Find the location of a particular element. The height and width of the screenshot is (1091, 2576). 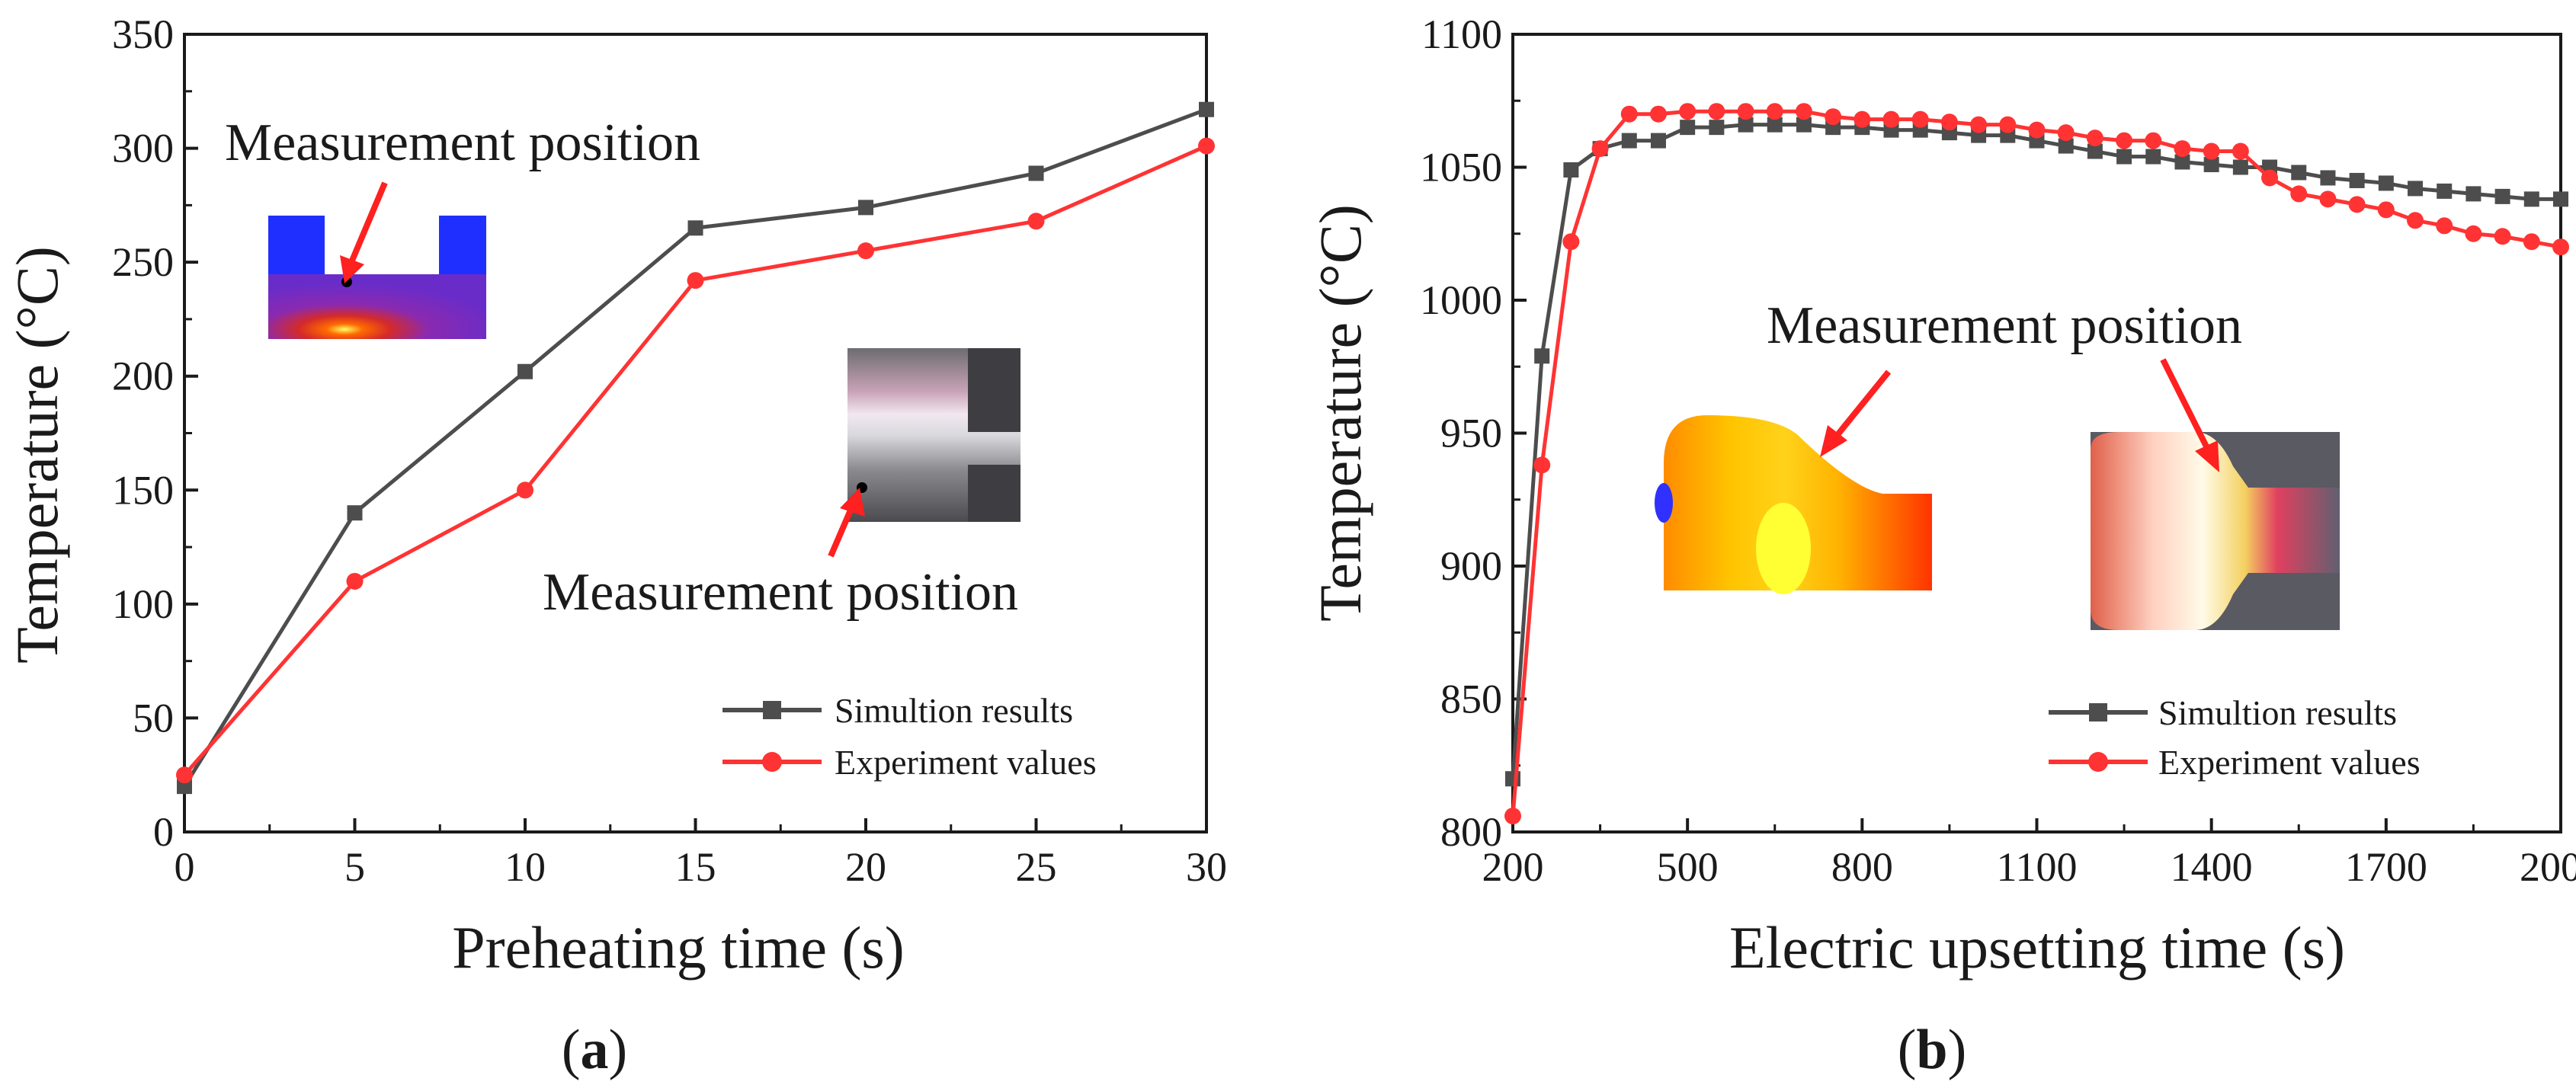

panel-a-x-tick-label: 30 is located at coordinates (1206, 867).